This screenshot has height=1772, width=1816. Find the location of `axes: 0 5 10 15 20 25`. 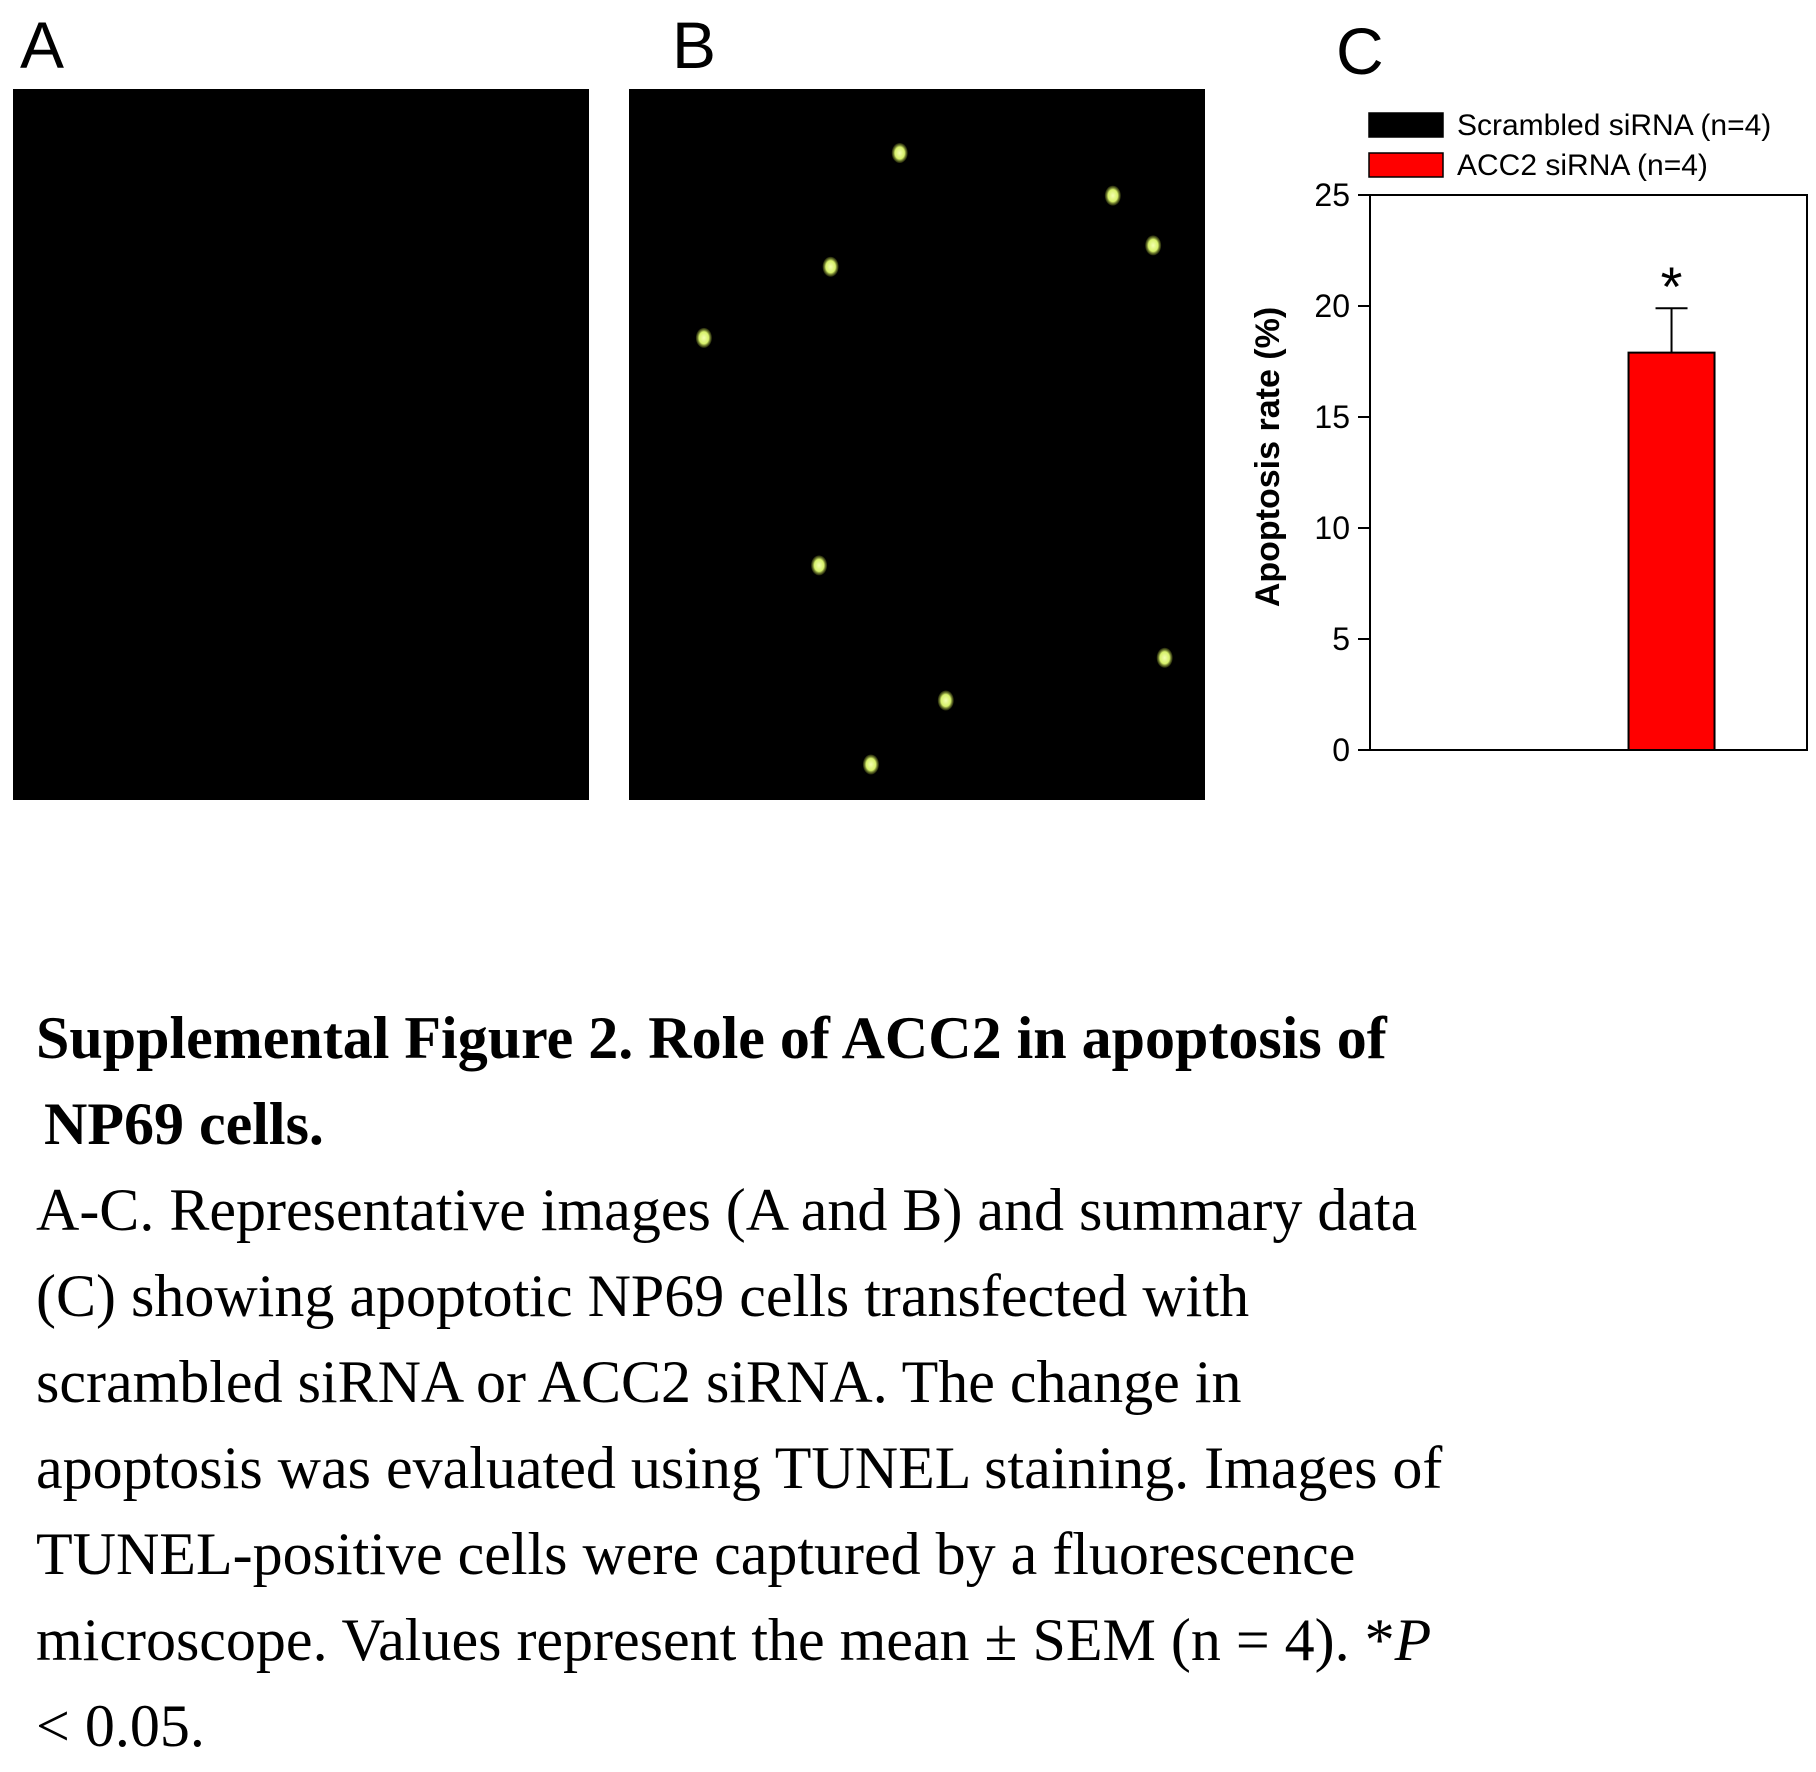

axes: 0 5 10 15 20 25 is located at coordinates (1561, 472).